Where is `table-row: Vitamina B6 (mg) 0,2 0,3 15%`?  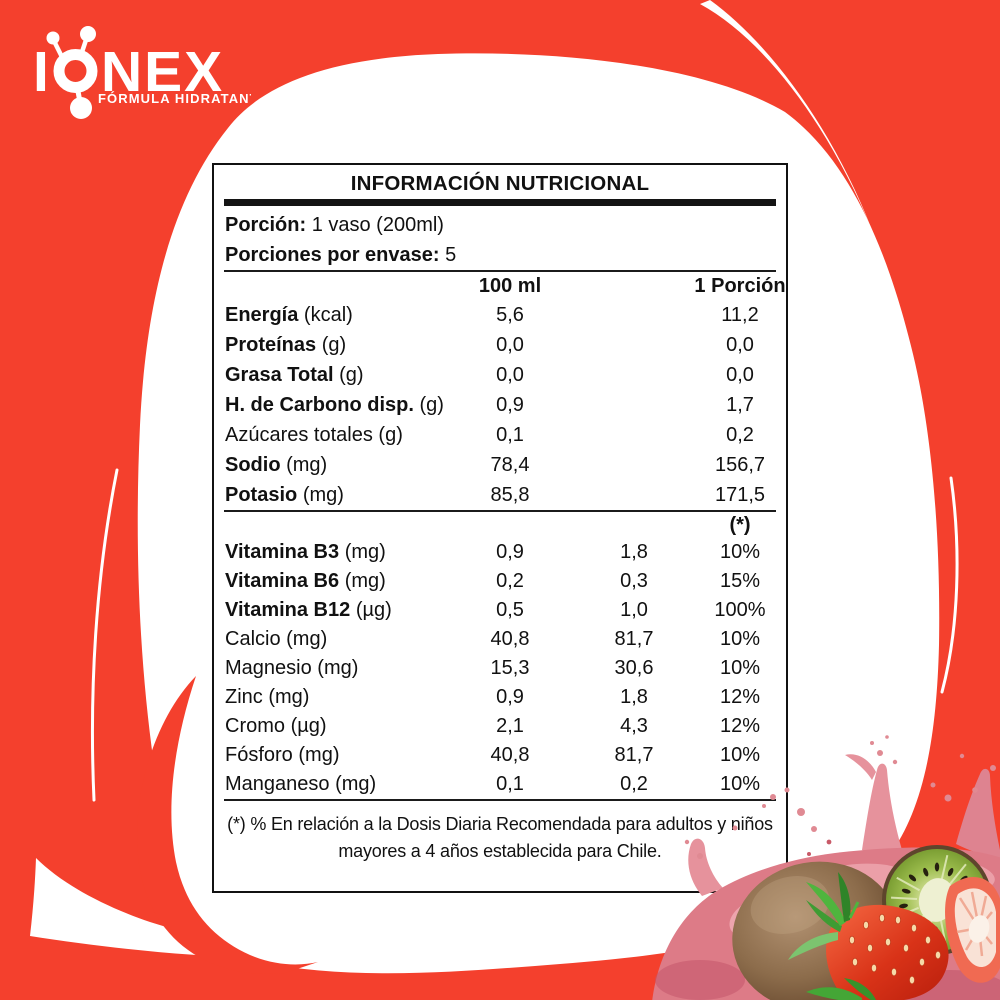 table-row: Vitamina B6 (mg) 0,2 0,3 15% is located at coordinates (500, 581).